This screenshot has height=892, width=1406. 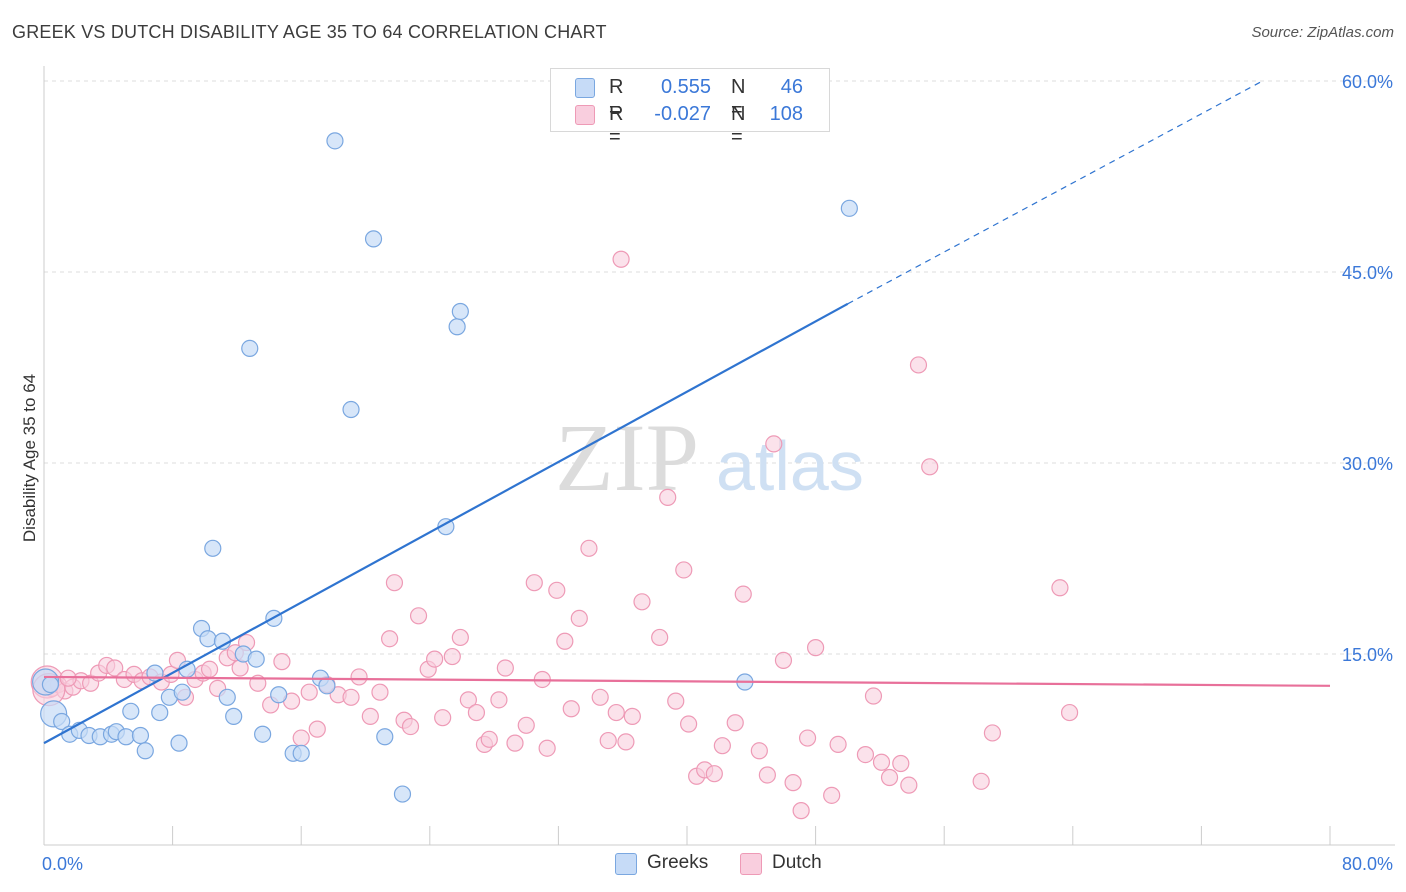 I want to click on y-tick-label: 15.0%, so click(x=1367, y=655).